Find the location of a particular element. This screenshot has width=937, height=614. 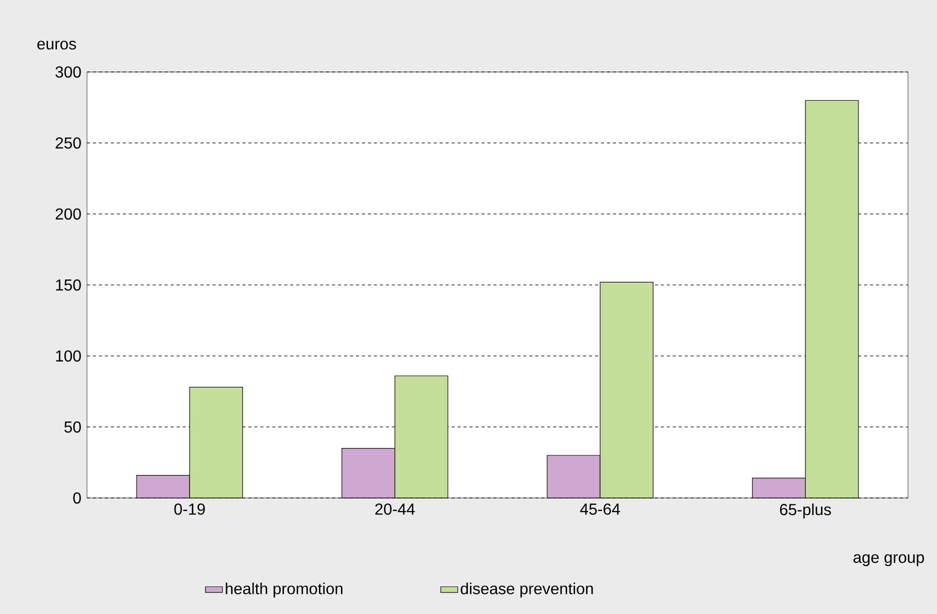

y-tick-label: 50 is located at coordinates (72, 427).